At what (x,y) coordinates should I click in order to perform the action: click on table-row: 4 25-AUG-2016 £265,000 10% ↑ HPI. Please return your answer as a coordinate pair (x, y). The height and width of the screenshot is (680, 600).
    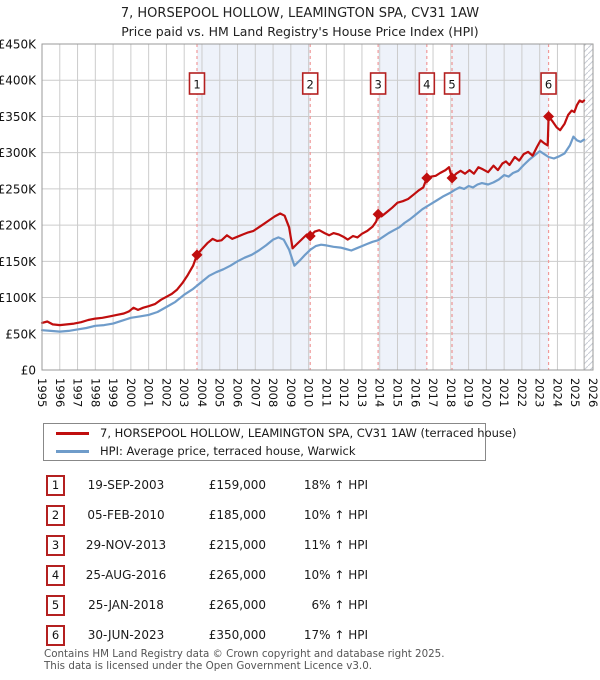
    Looking at the image, I should click on (300, 576).